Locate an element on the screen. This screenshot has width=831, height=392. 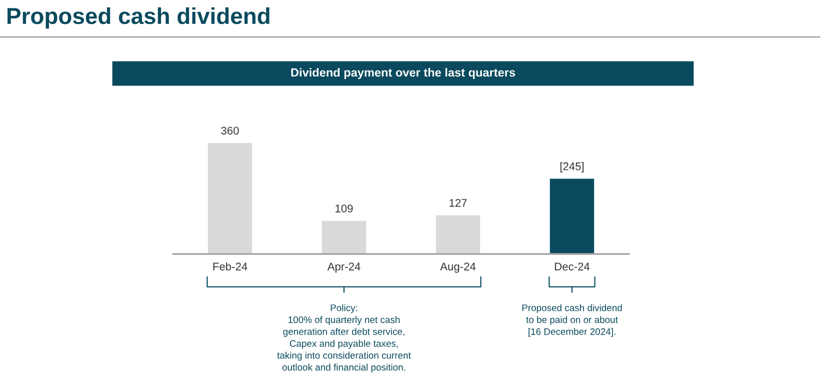
x-tick-label: Dec-24 is located at coordinates (572, 266).